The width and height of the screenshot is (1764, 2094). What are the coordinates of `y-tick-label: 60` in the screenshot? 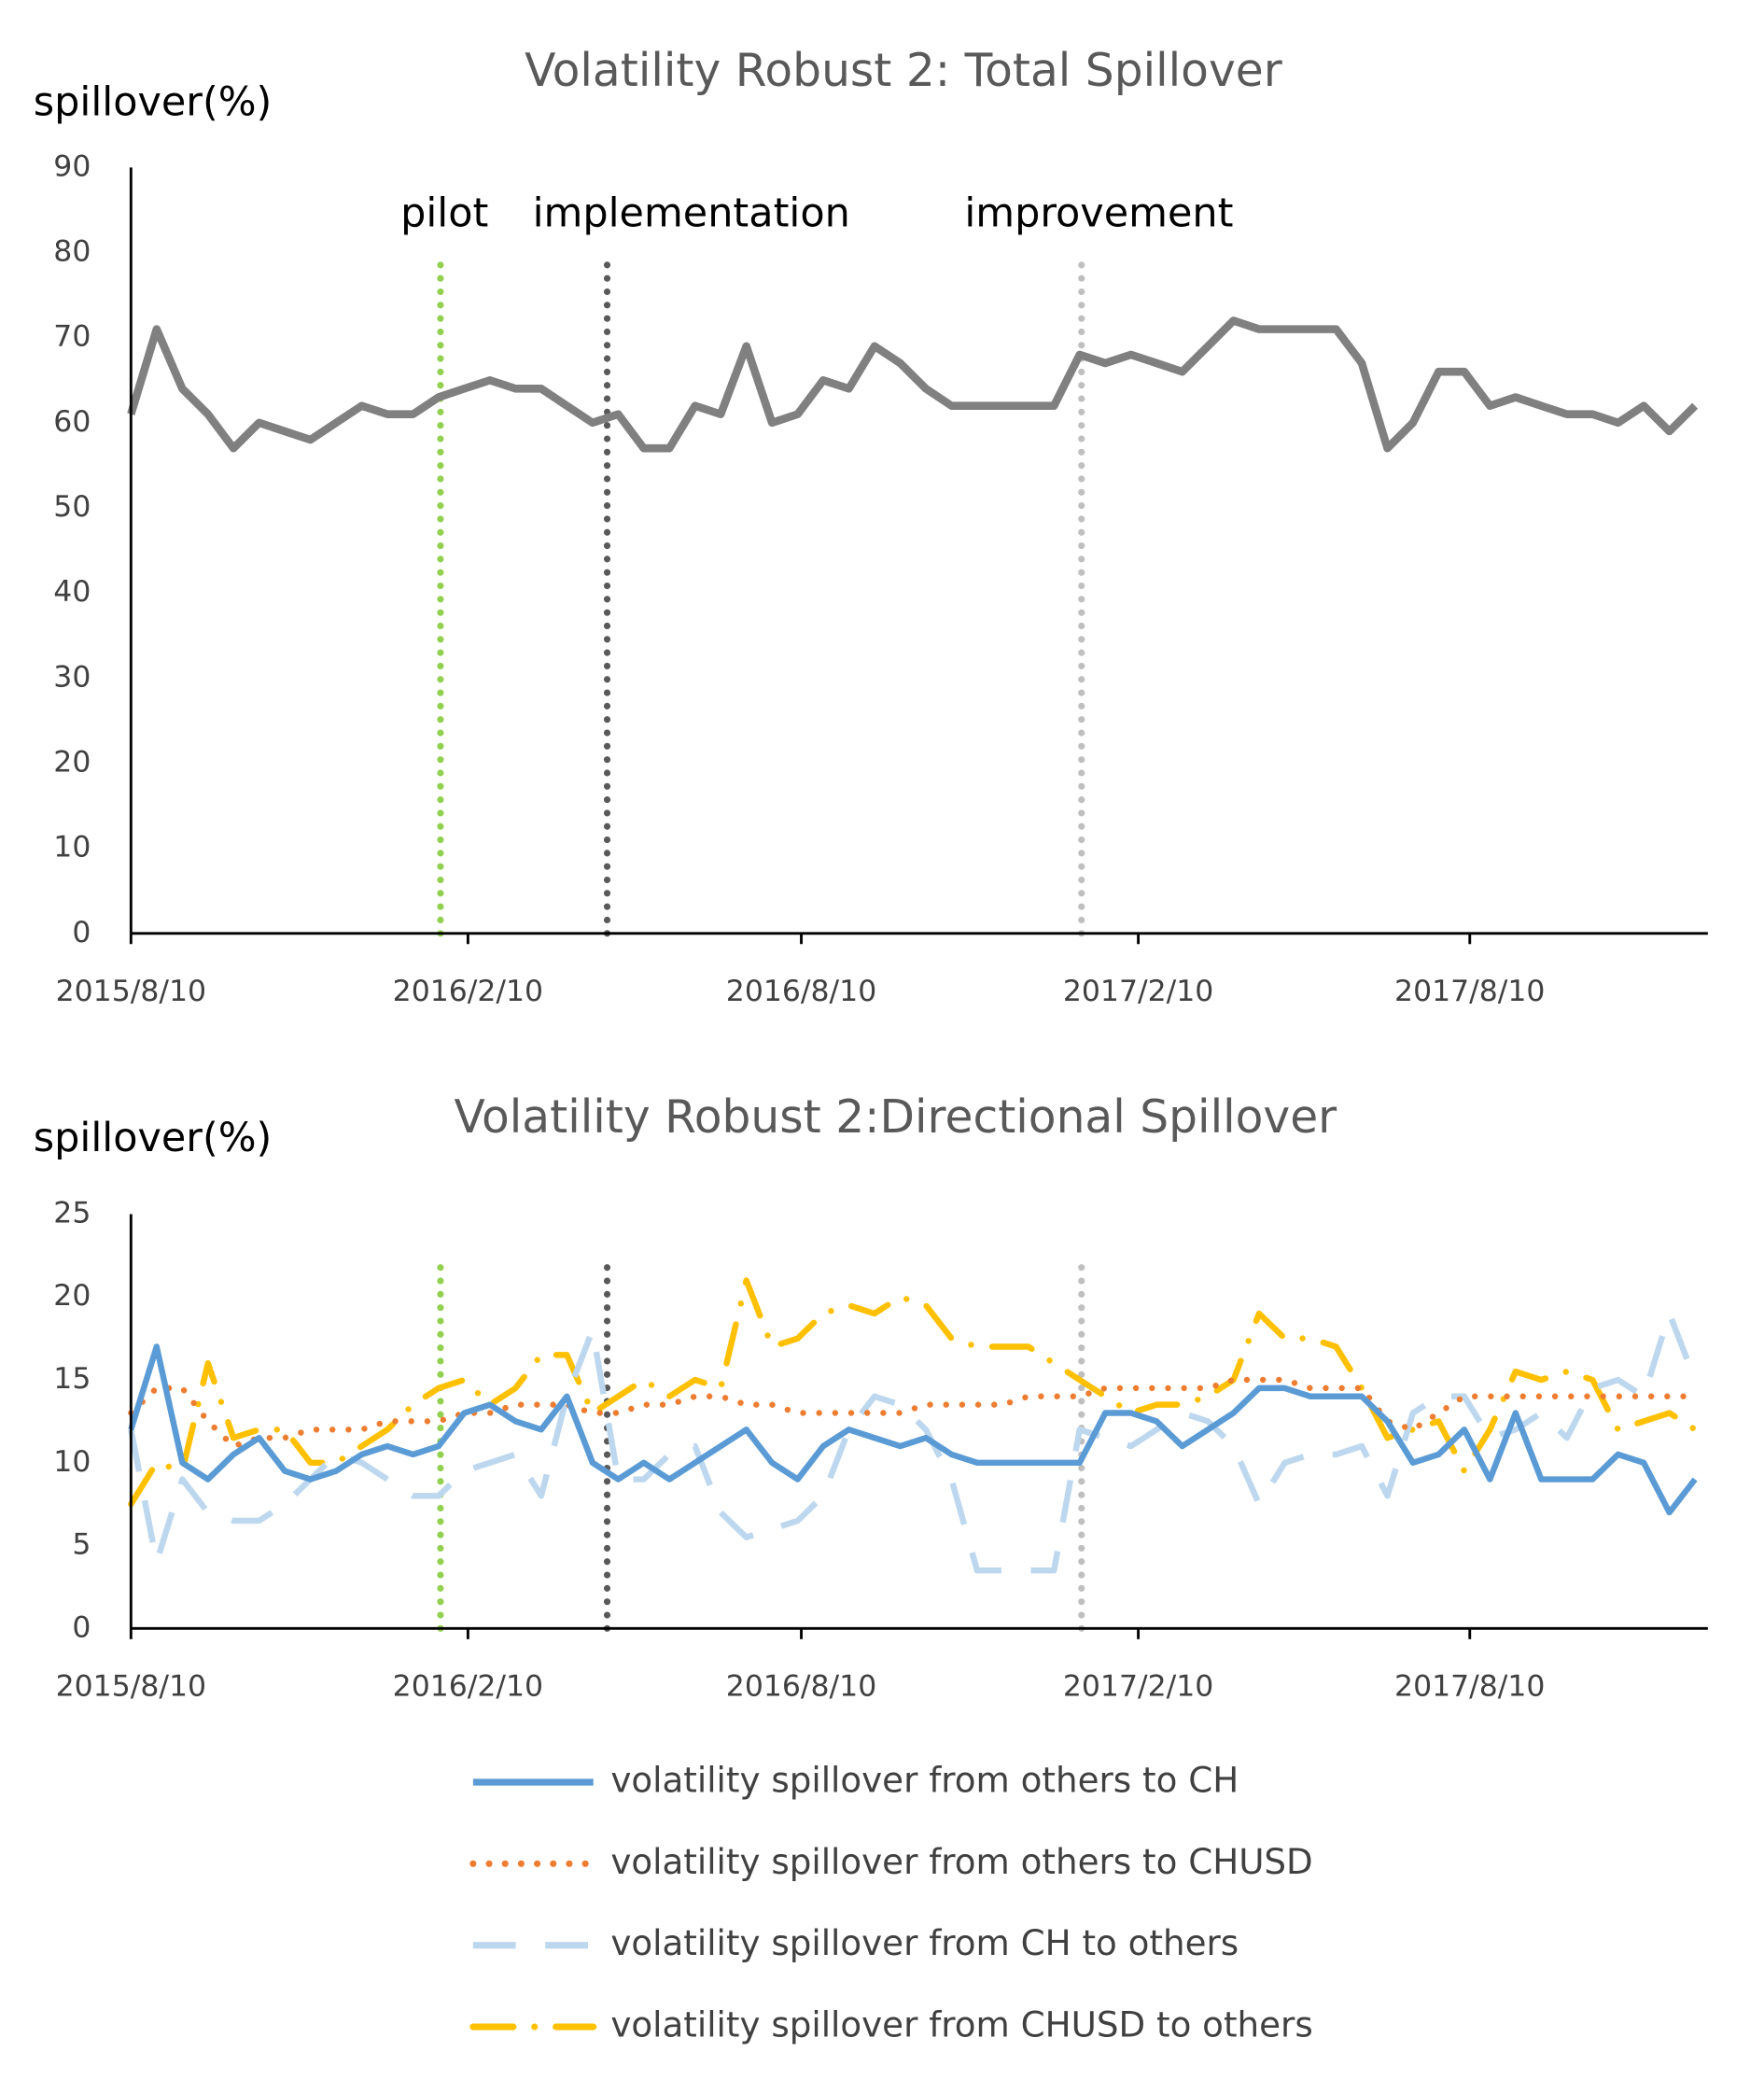 It's located at (72, 422).